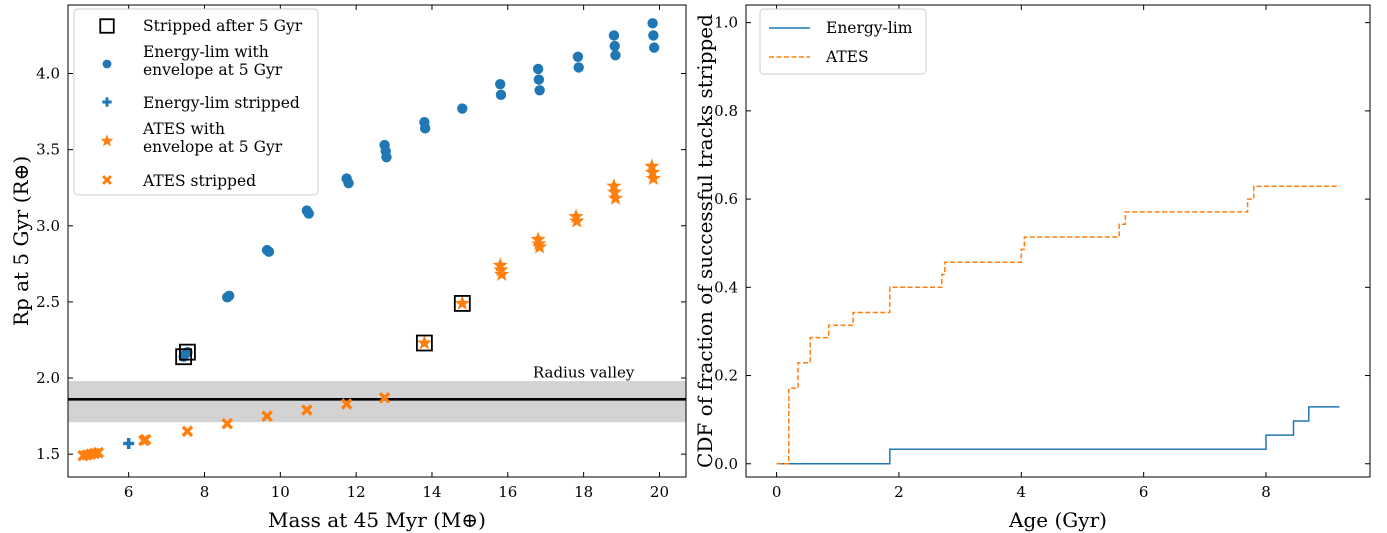 The image size is (1387, 533). Describe the element at coordinates (206, 52) in the screenshot. I see `legend-label-line: Energy-lim with` at that location.